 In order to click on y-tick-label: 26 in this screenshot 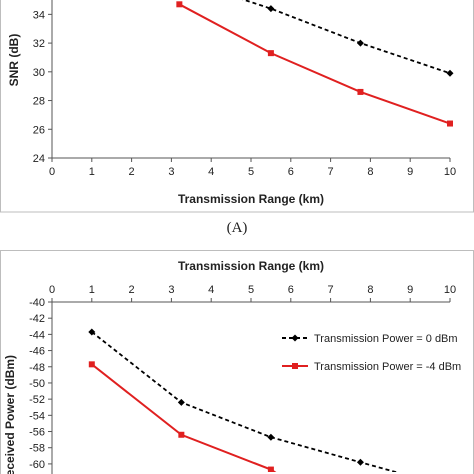, I will do `click(39, 130)`.